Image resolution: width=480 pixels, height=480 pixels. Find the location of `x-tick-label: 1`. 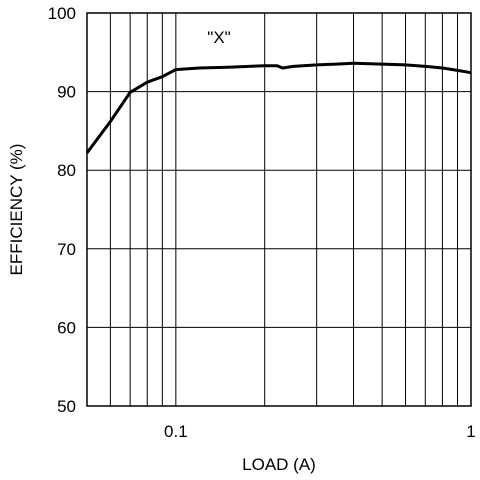

x-tick-label: 1 is located at coordinates (470, 431).